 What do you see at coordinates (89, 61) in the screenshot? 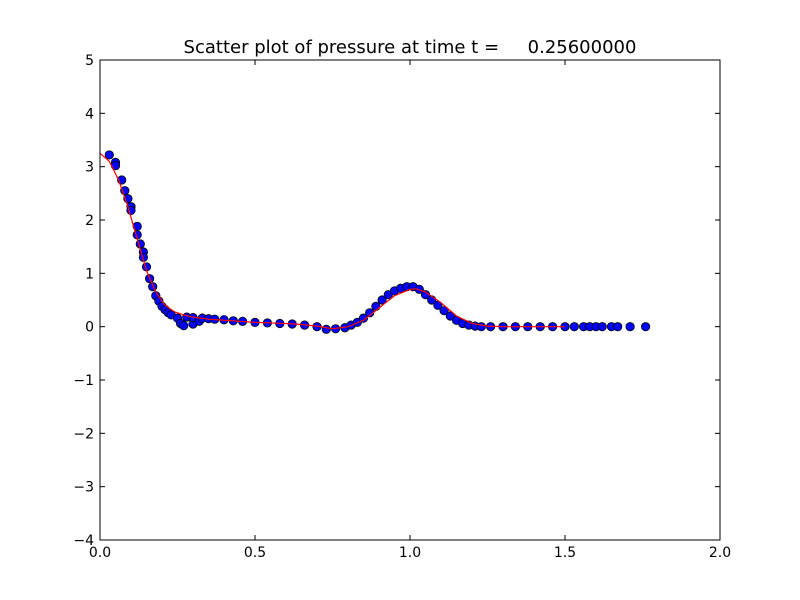
I see `y-tick-label: 5` at bounding box center [89, 61].